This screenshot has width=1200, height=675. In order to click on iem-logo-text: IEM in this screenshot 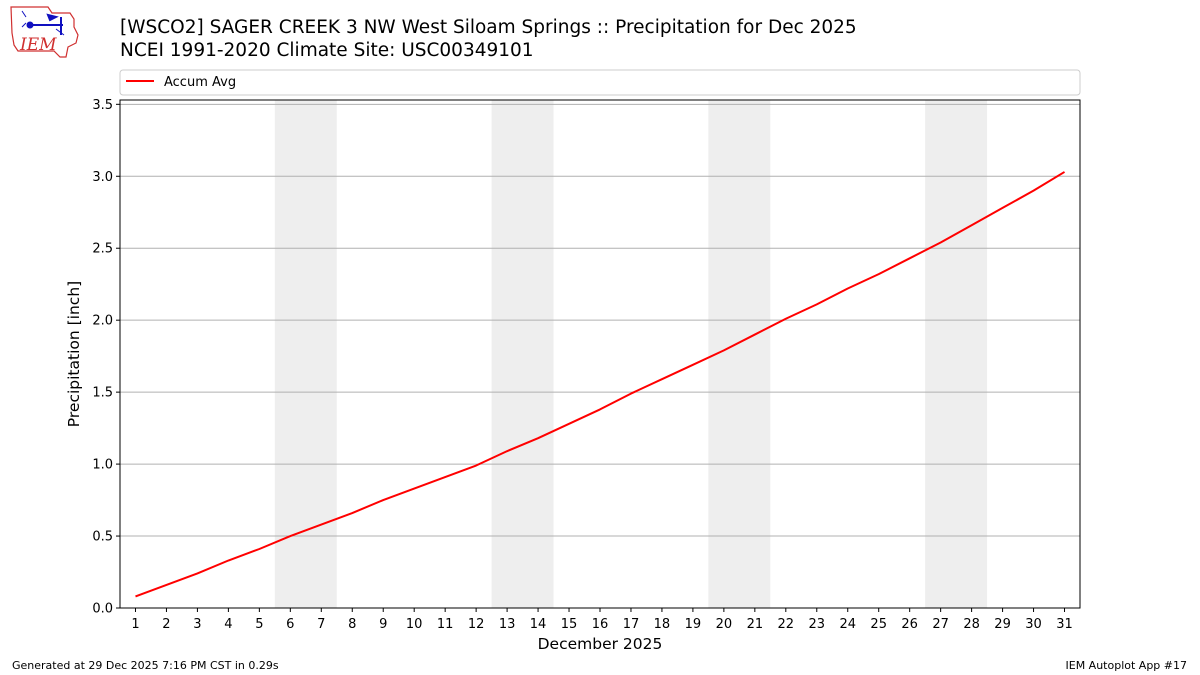, I will do `click(38, 45)`.